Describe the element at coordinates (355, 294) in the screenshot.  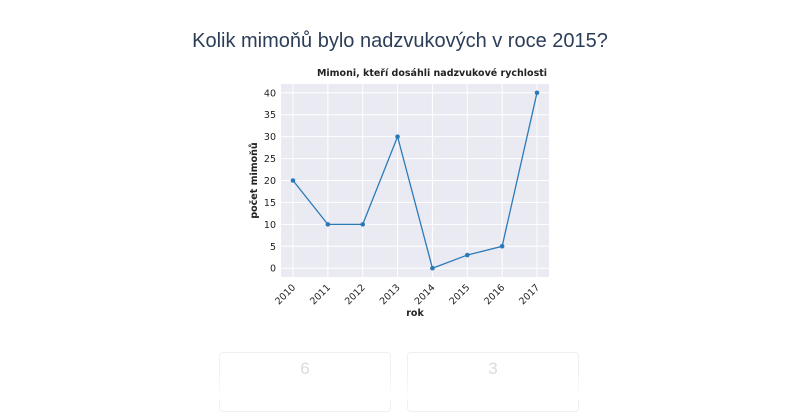
I see `x-tick-label: 2012` at that location.